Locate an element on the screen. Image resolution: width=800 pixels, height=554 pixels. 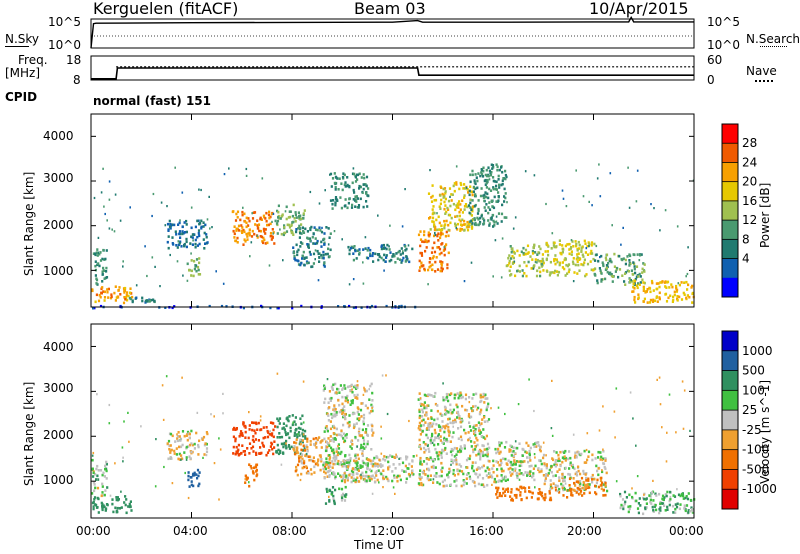
freq-right-tick-bottom: 0 is located at coordinates (711, 80).